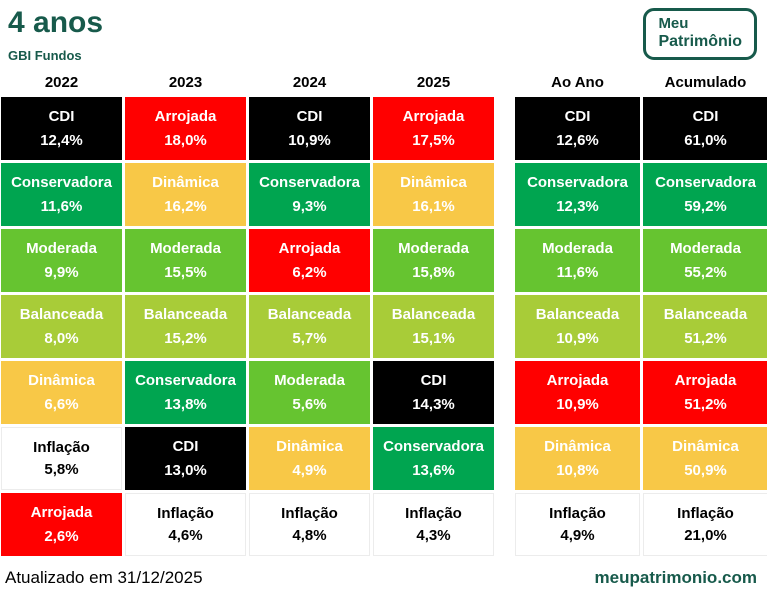 Image resolution: width=767 pixels, height=595 pixels. Describe the element at coordinates (433, 128) in the screenshot. I see `fund-cell: Arrojada 17,5%` at that location.